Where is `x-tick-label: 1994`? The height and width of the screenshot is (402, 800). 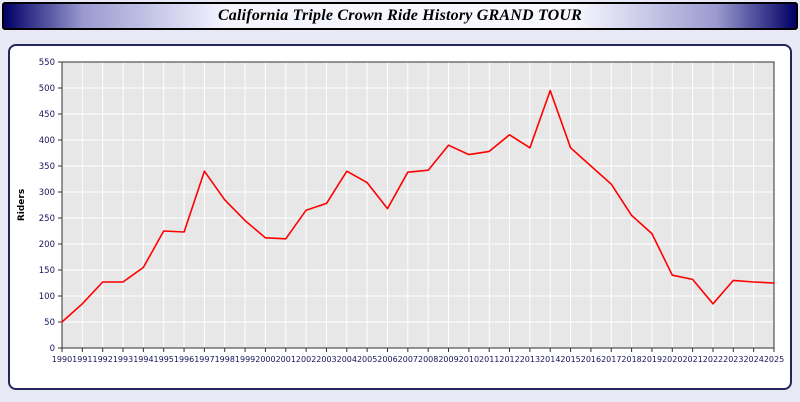 x-tick-label: 1994 is located at coordinates (143, 359).